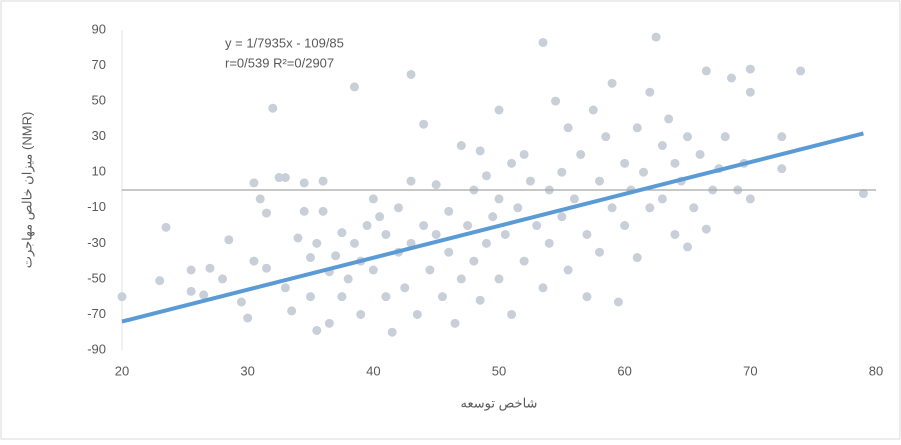 Image resolution: width=901 pixels, height=445 pixels. What do you see at coordinates (96, 277) in the screenshot?
I see `y-tick-label: -50` at bounding box center [96, 277].